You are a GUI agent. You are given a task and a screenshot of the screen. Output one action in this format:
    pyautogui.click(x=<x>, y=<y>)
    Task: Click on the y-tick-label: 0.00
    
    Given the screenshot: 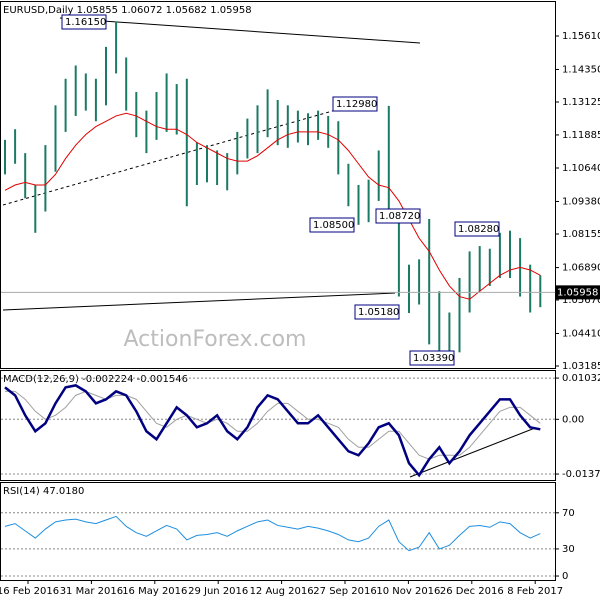 What is the action you would take?
    pyautogui.click(x=573, y=419)
    